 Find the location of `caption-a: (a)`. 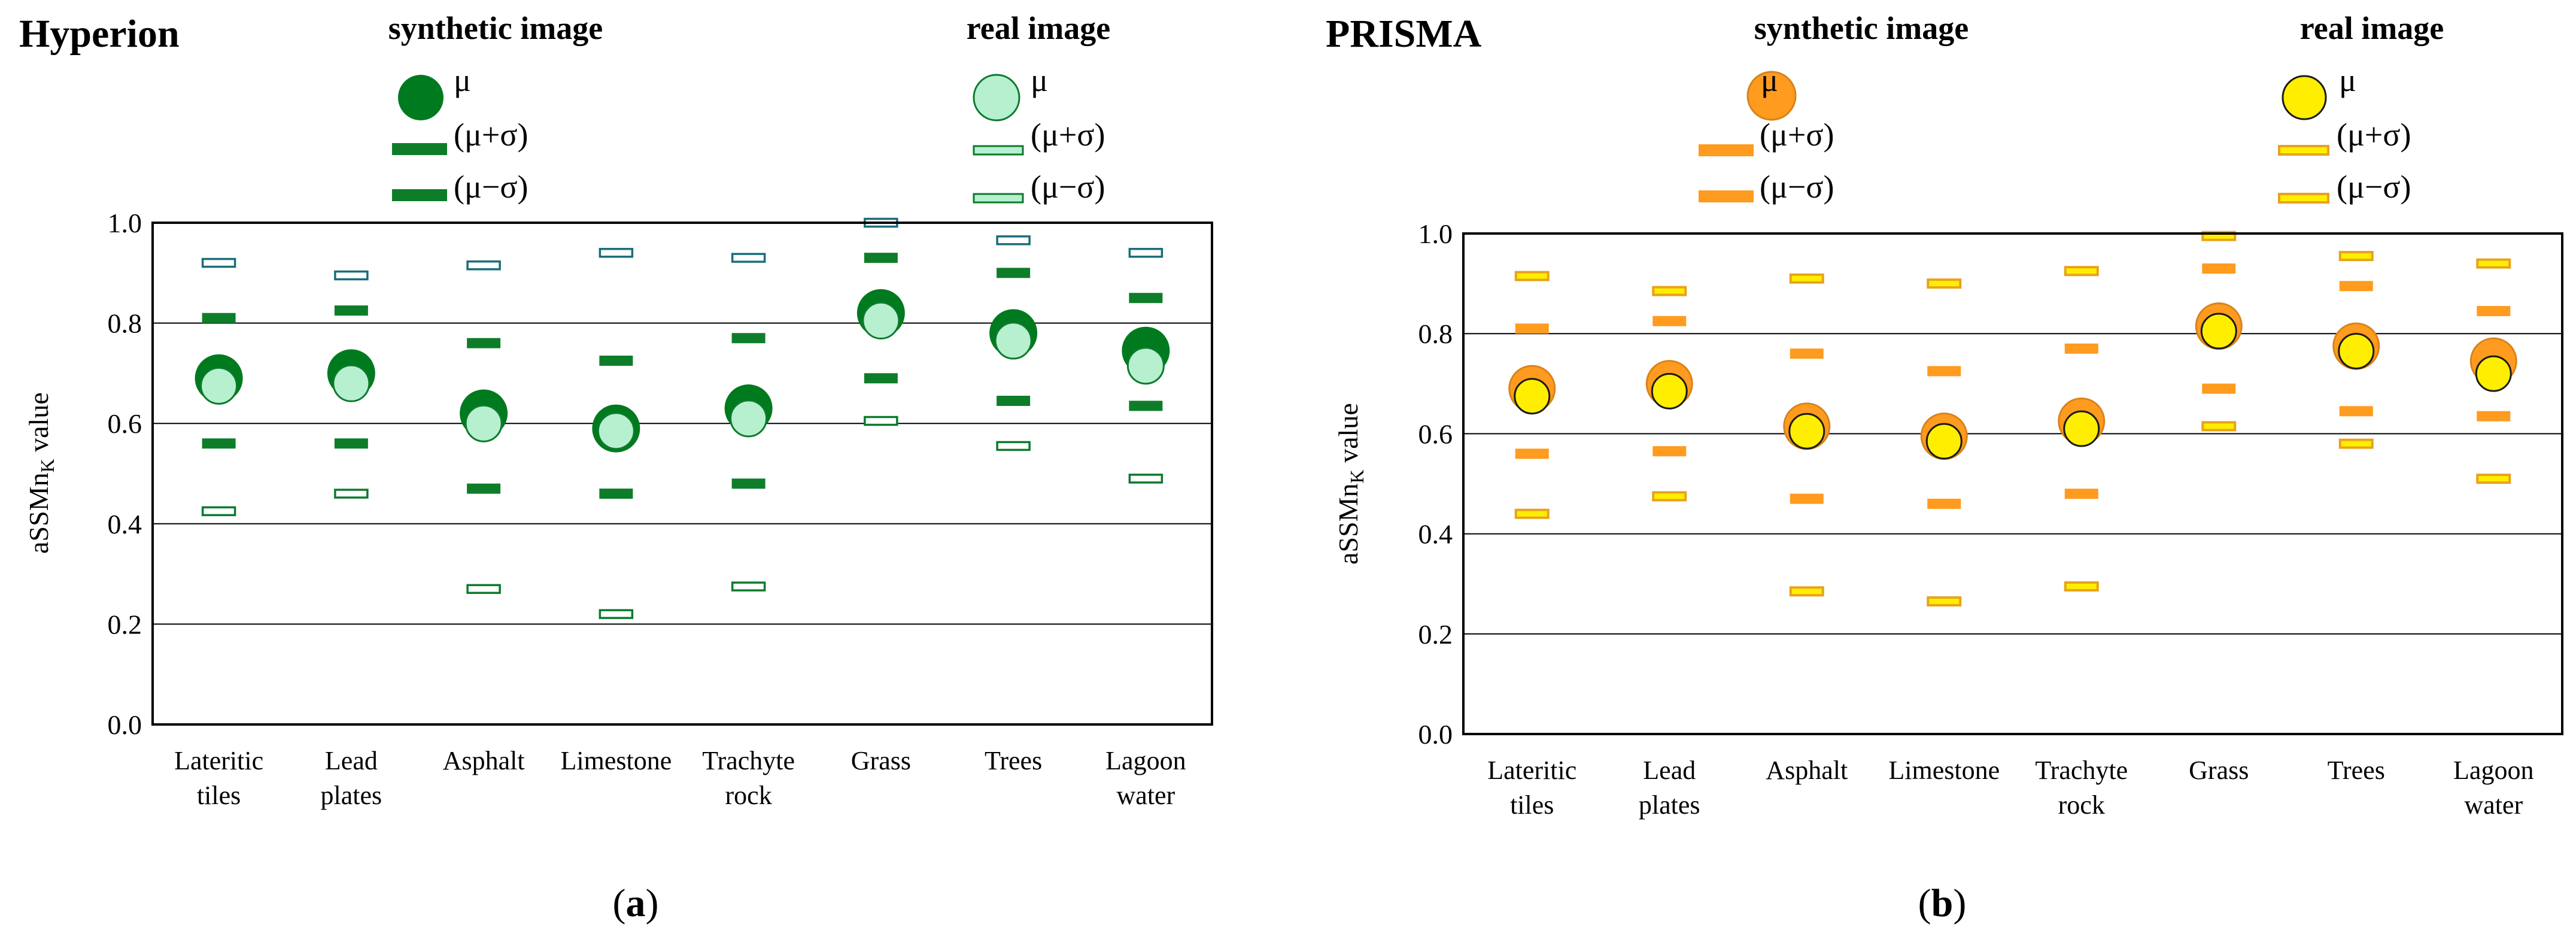

caption-a: (a) is located at coordinates (636, 903).